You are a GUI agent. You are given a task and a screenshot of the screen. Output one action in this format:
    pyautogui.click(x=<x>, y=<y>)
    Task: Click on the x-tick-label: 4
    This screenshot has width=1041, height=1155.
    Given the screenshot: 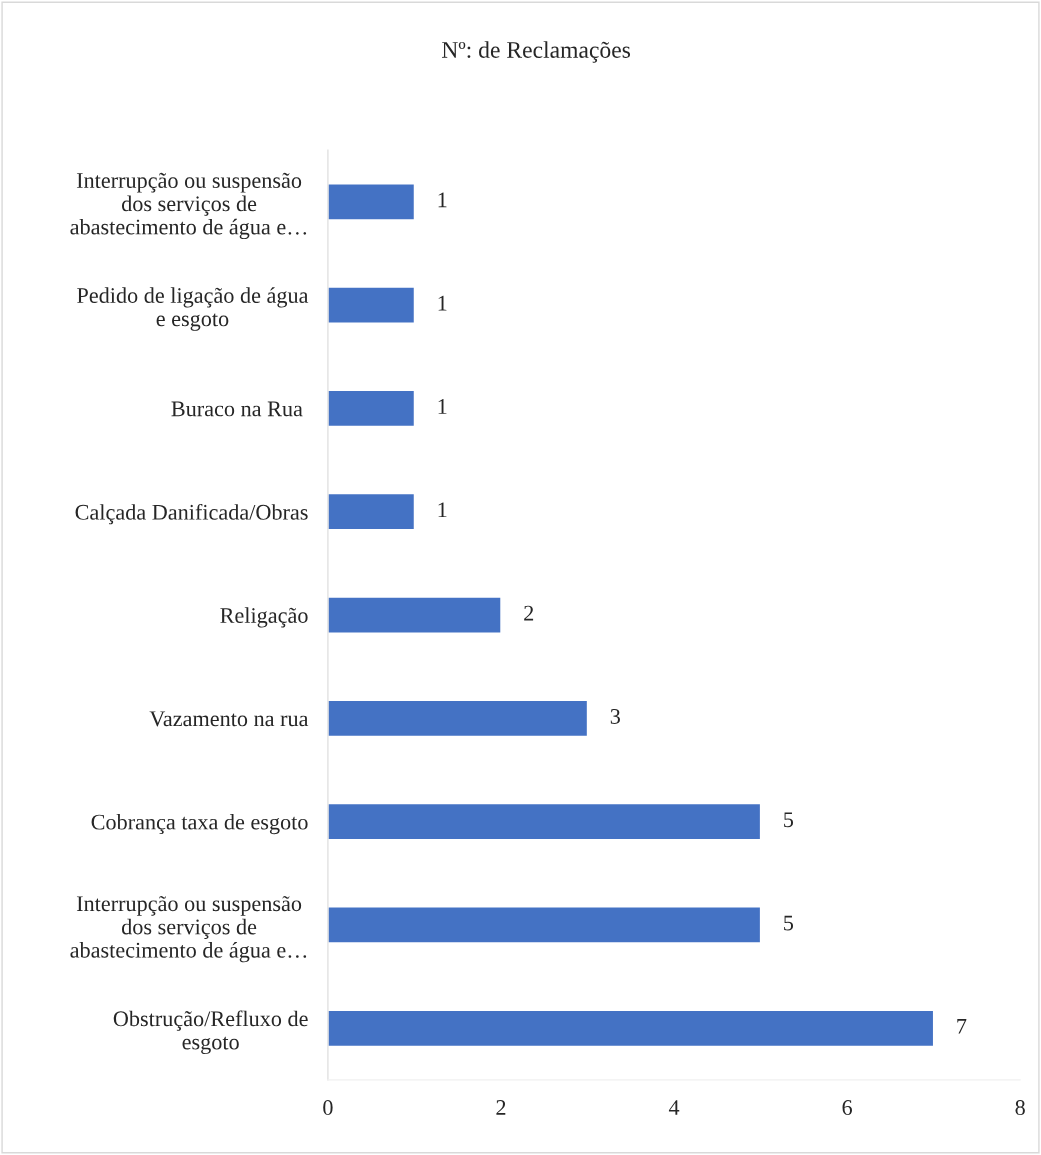 What is the action you would take?
    pyautogui.click(x=674, y=1107)
    